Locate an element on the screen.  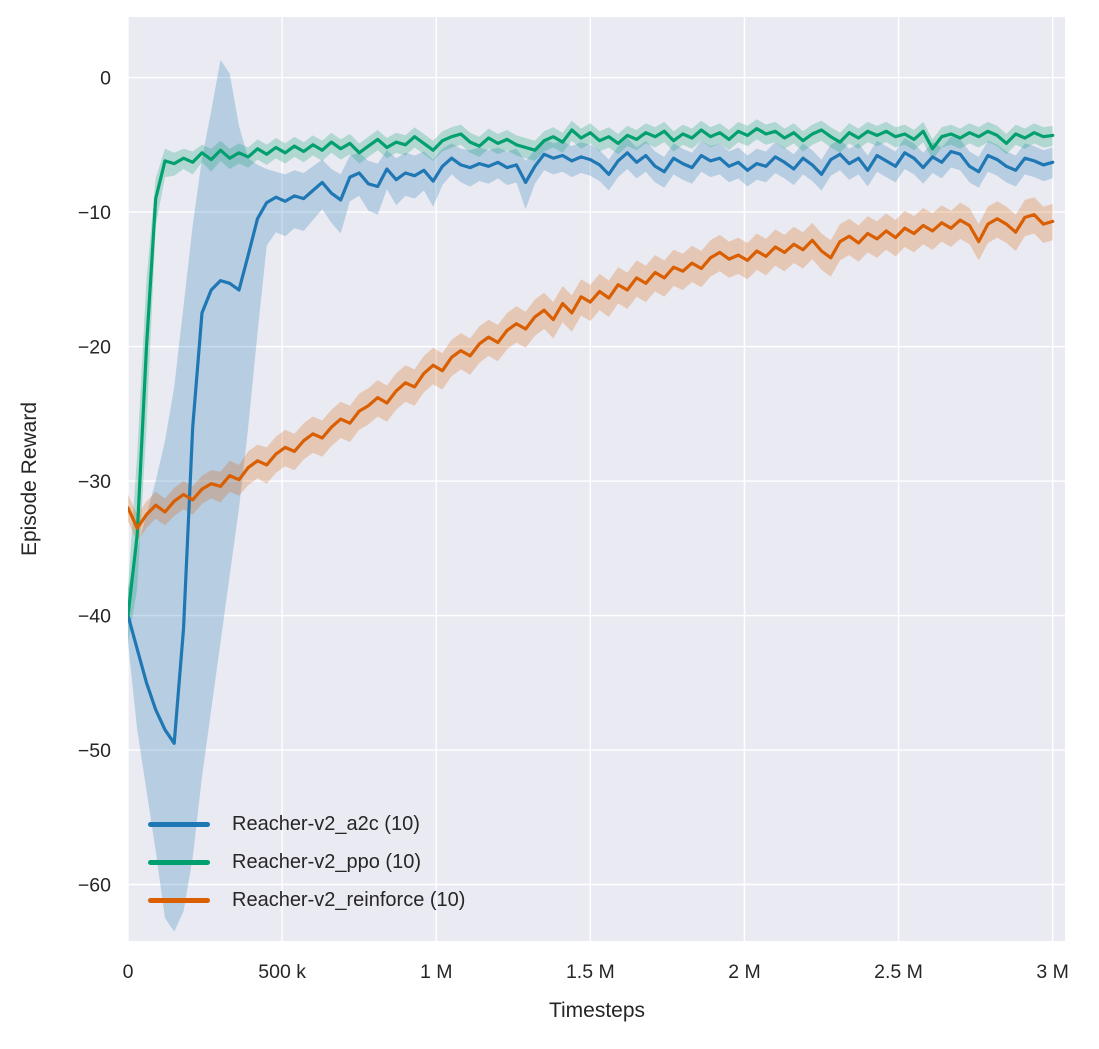
y-tick-label: 0 is located at coordinates (105, 78).